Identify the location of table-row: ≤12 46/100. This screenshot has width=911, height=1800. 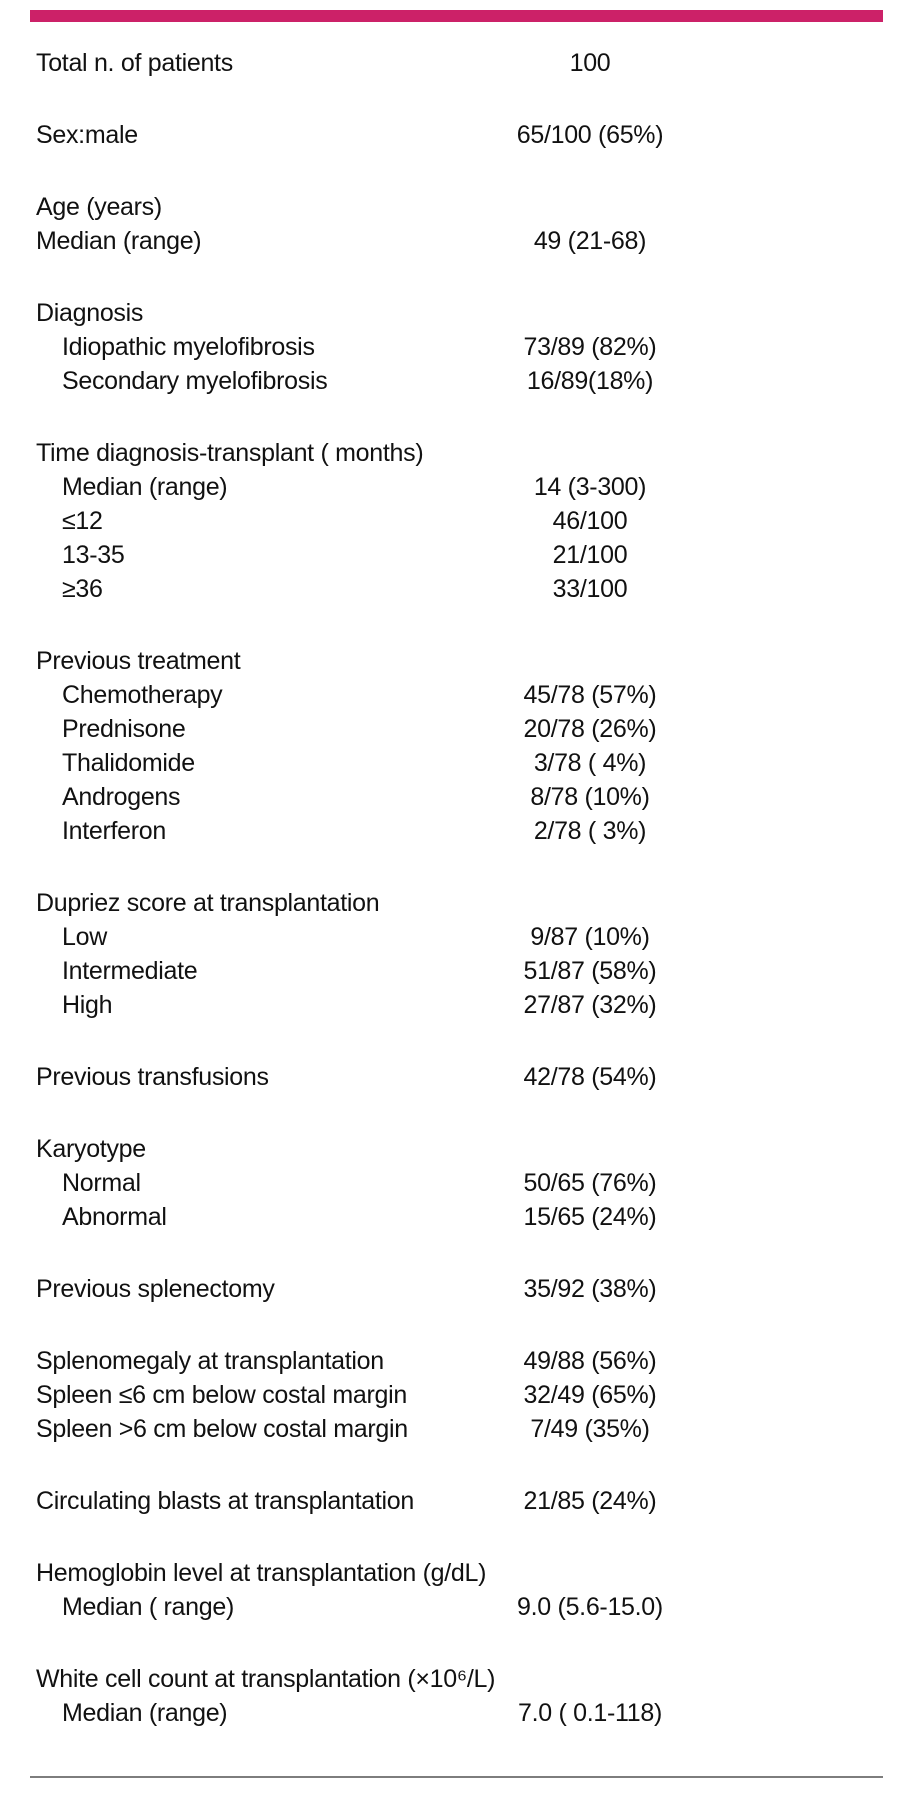
(455, 521).